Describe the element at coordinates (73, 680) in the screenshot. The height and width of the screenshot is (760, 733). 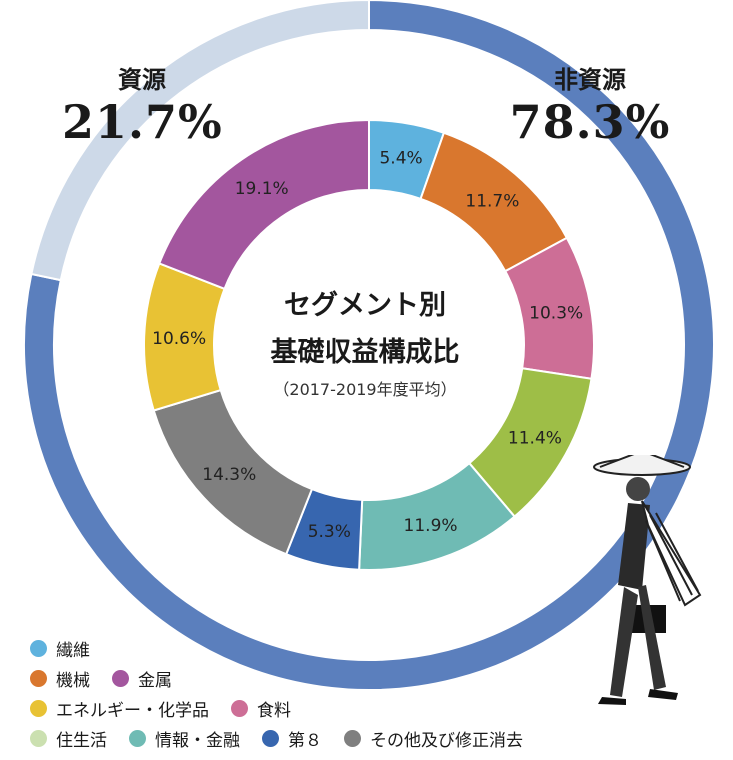
I see `legend-label: 機械` at that location.